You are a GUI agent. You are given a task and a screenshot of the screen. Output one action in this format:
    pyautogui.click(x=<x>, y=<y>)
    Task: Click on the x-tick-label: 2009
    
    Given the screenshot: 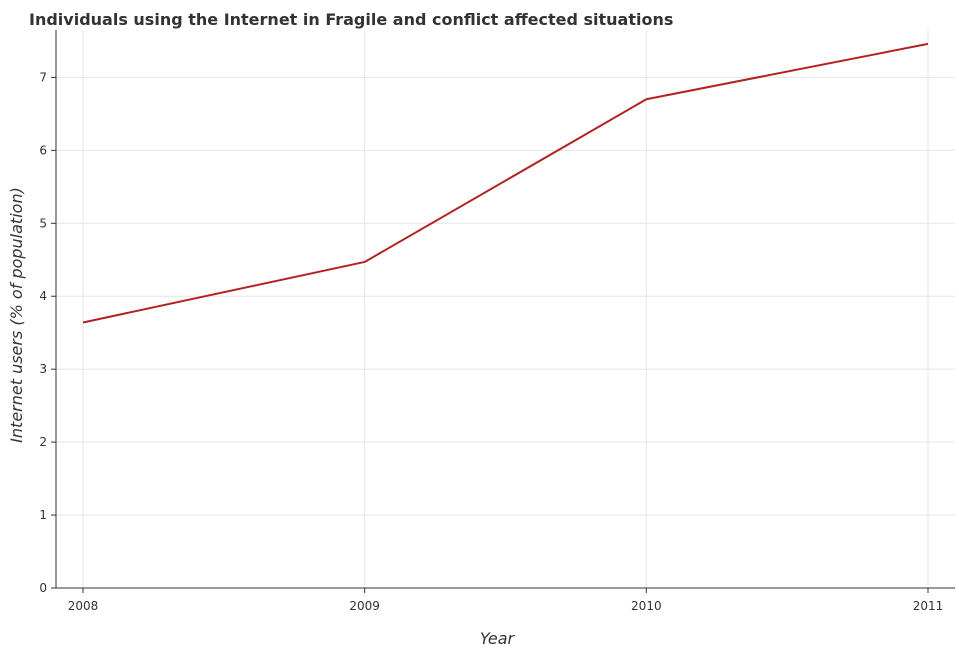 What is the action you would take?
    pyautogui.click(x=364, y=606)
    